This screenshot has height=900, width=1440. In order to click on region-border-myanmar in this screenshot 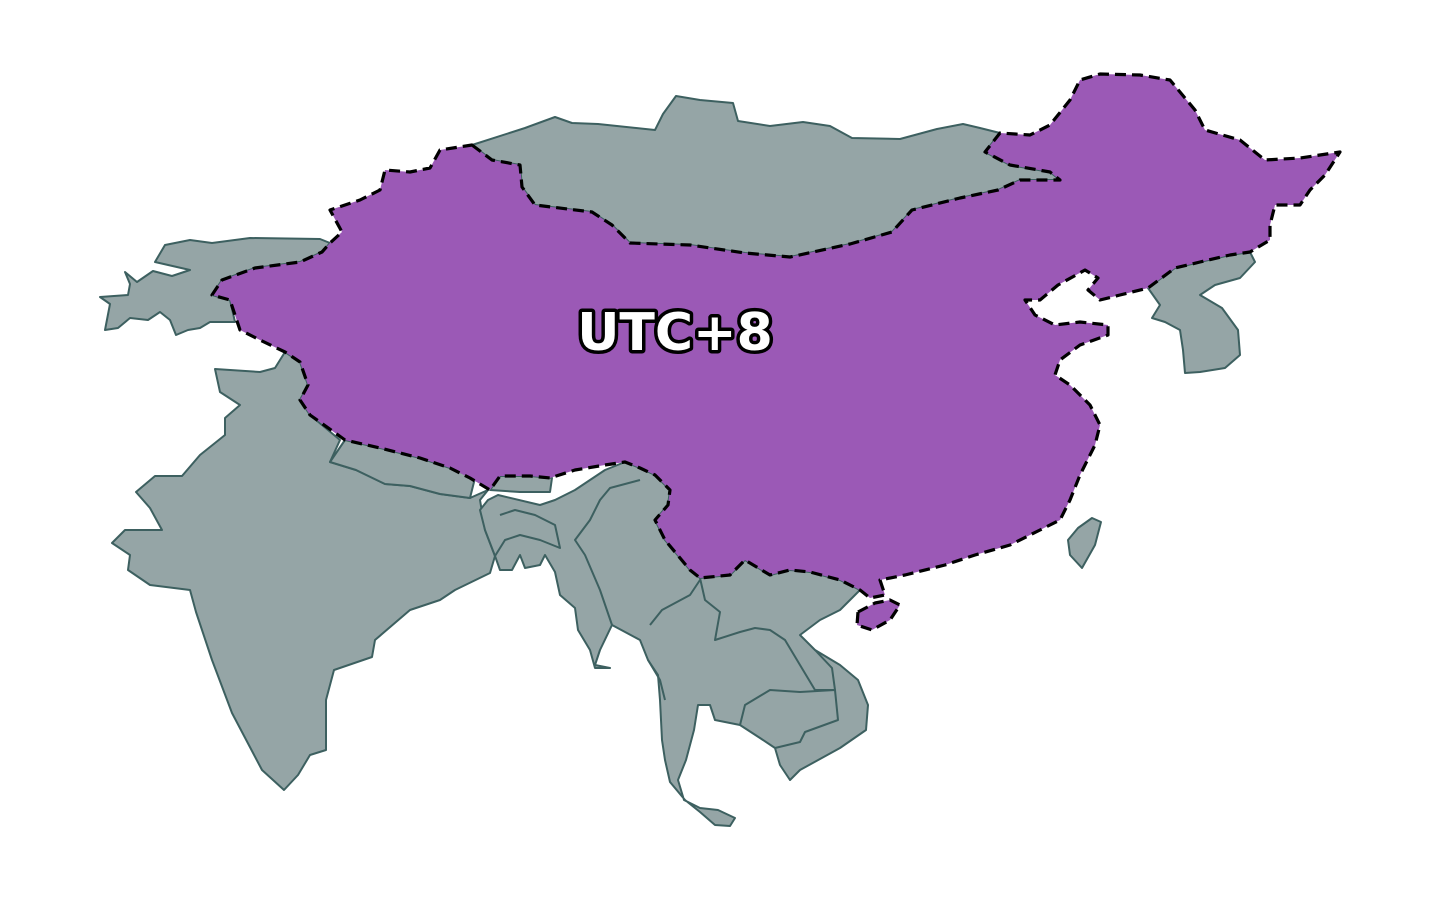, I will do `click(620, 590)`.